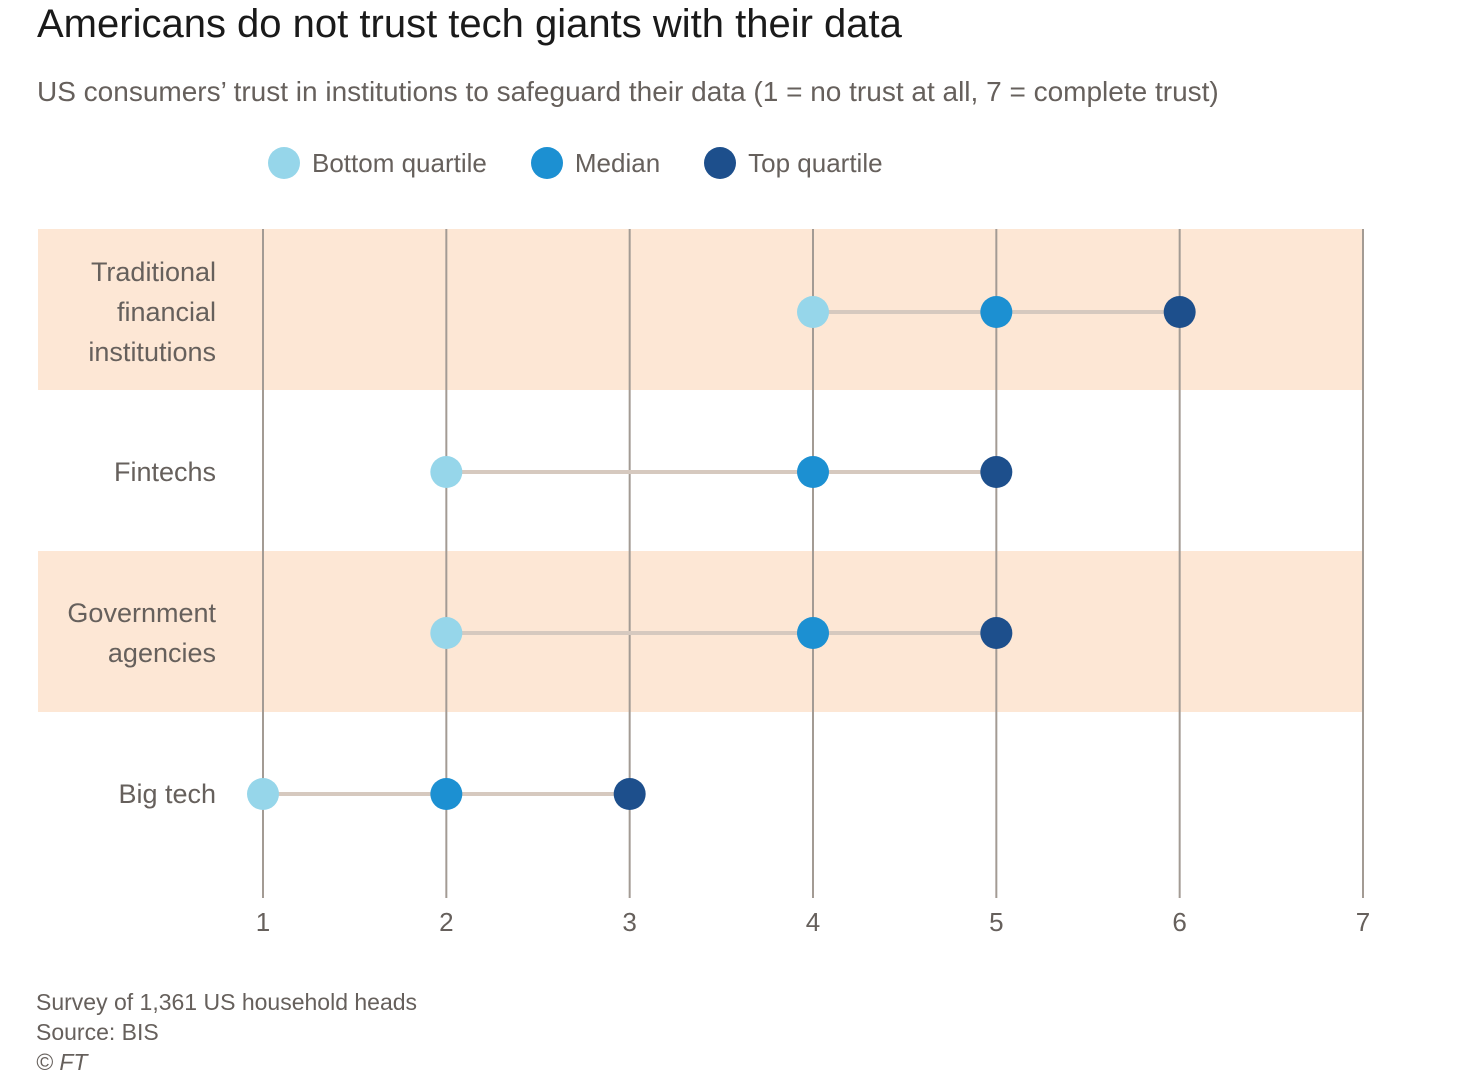 The width and height of the screenshot is (1476, 1082). Describe the element at coordinates (162, 653) in the screenshot. I see `category-label-line: agencies` at that location.